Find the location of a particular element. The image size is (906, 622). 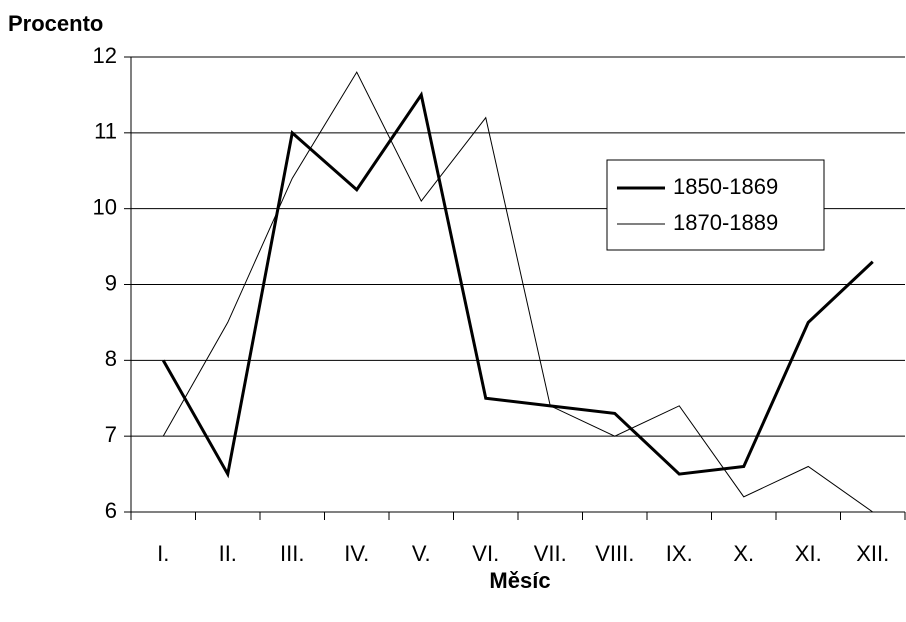

y-tick-label: 12 is located at coordinates (105, 55).